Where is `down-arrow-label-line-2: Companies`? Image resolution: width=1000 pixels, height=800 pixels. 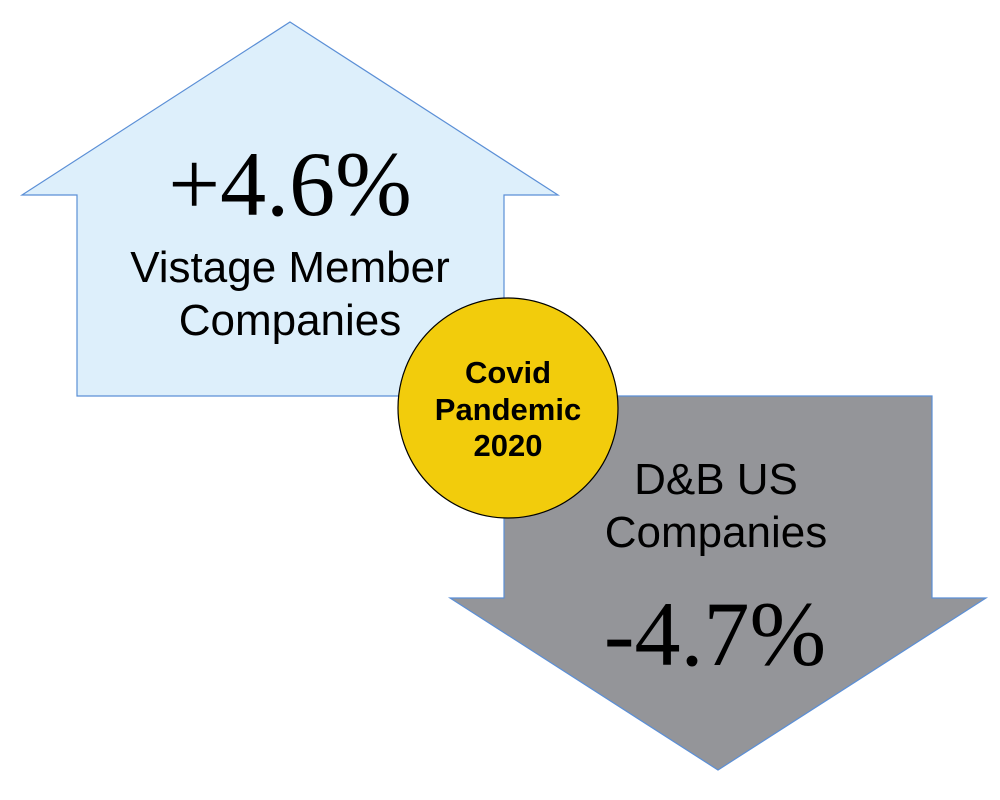
down-arrow-label-line-2: Companies is located at coordinates (716, 532).